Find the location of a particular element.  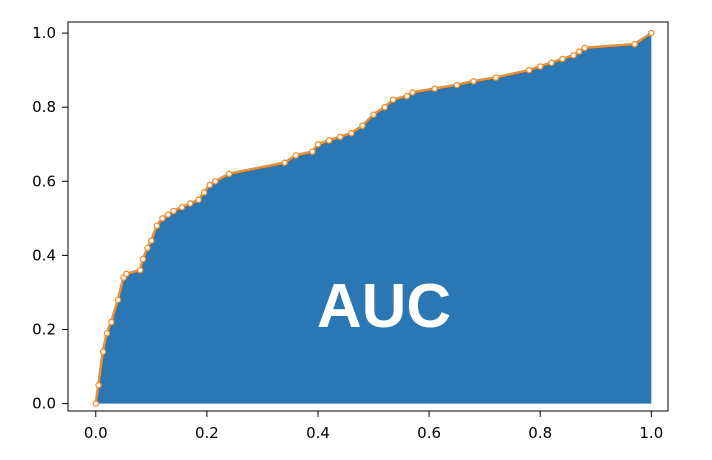

x-tick-label: 0.6 is located at coordinates (429, 433).